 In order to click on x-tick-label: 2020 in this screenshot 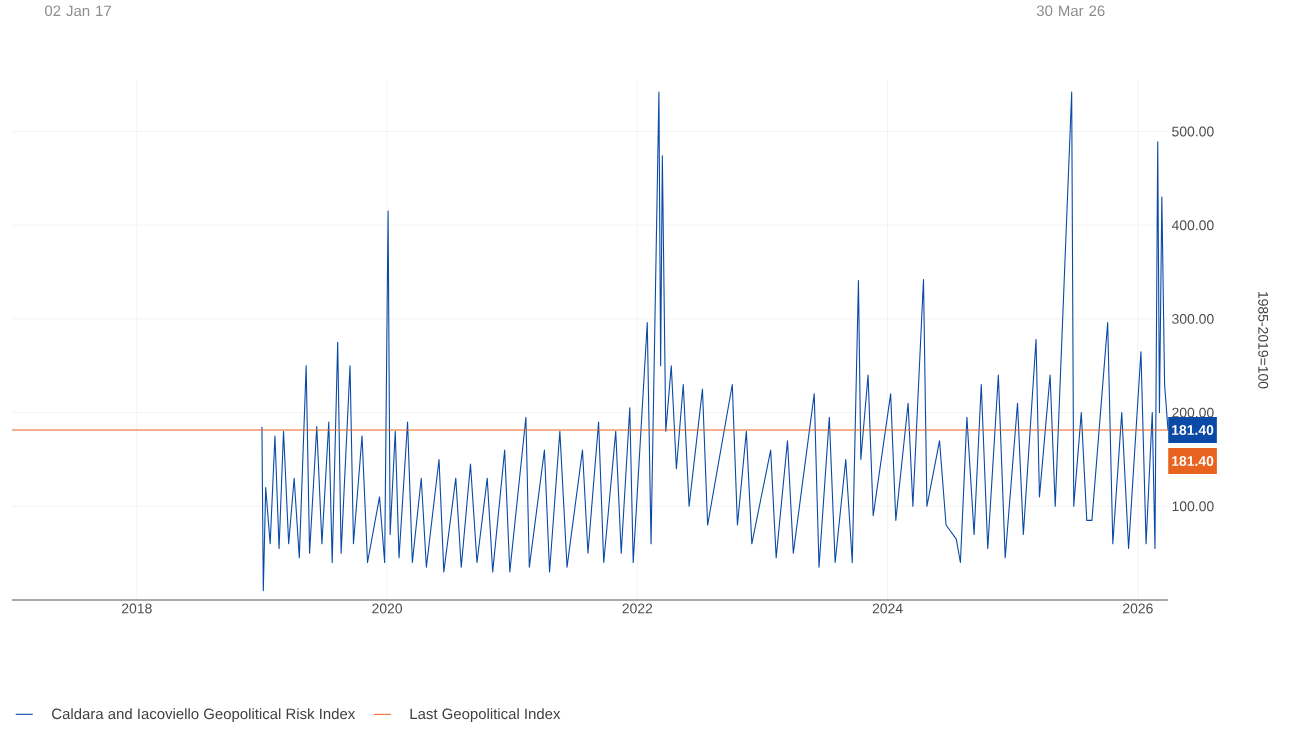, I will do `click(387, 608)`.